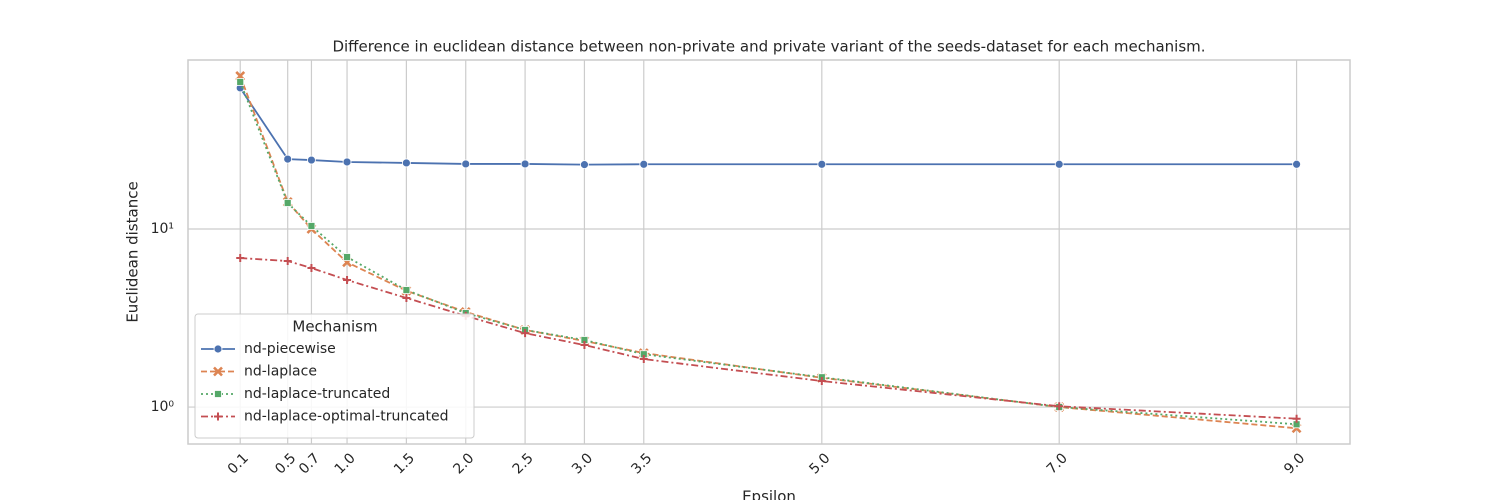  I want to click on x-tick-label: 1.0, so click(345, 463).